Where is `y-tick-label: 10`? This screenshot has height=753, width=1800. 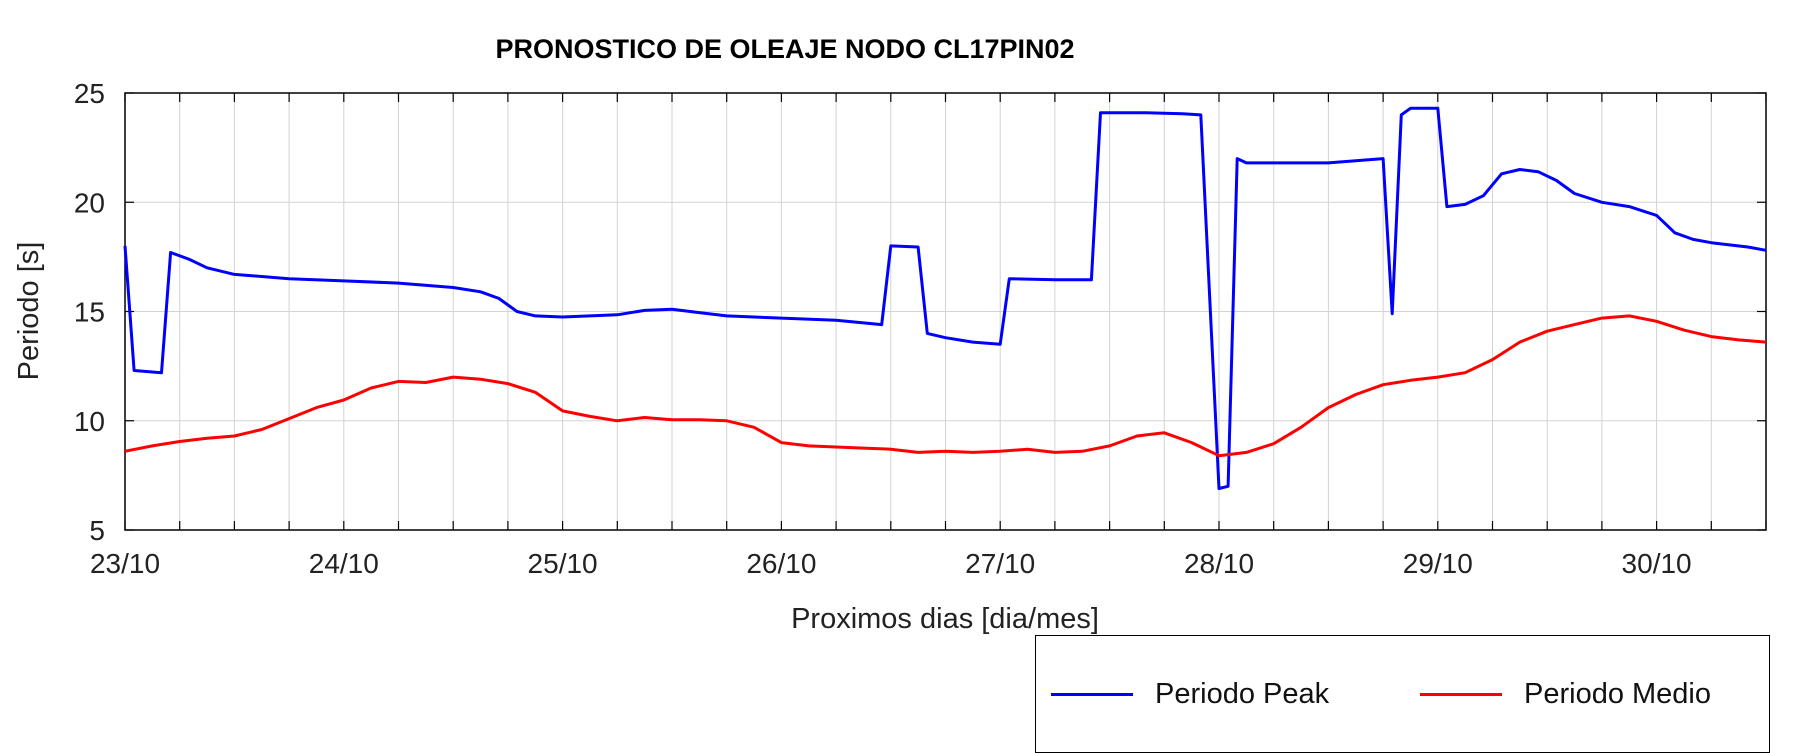 y-tick-label: 10 is located at coordinates (89, 421).